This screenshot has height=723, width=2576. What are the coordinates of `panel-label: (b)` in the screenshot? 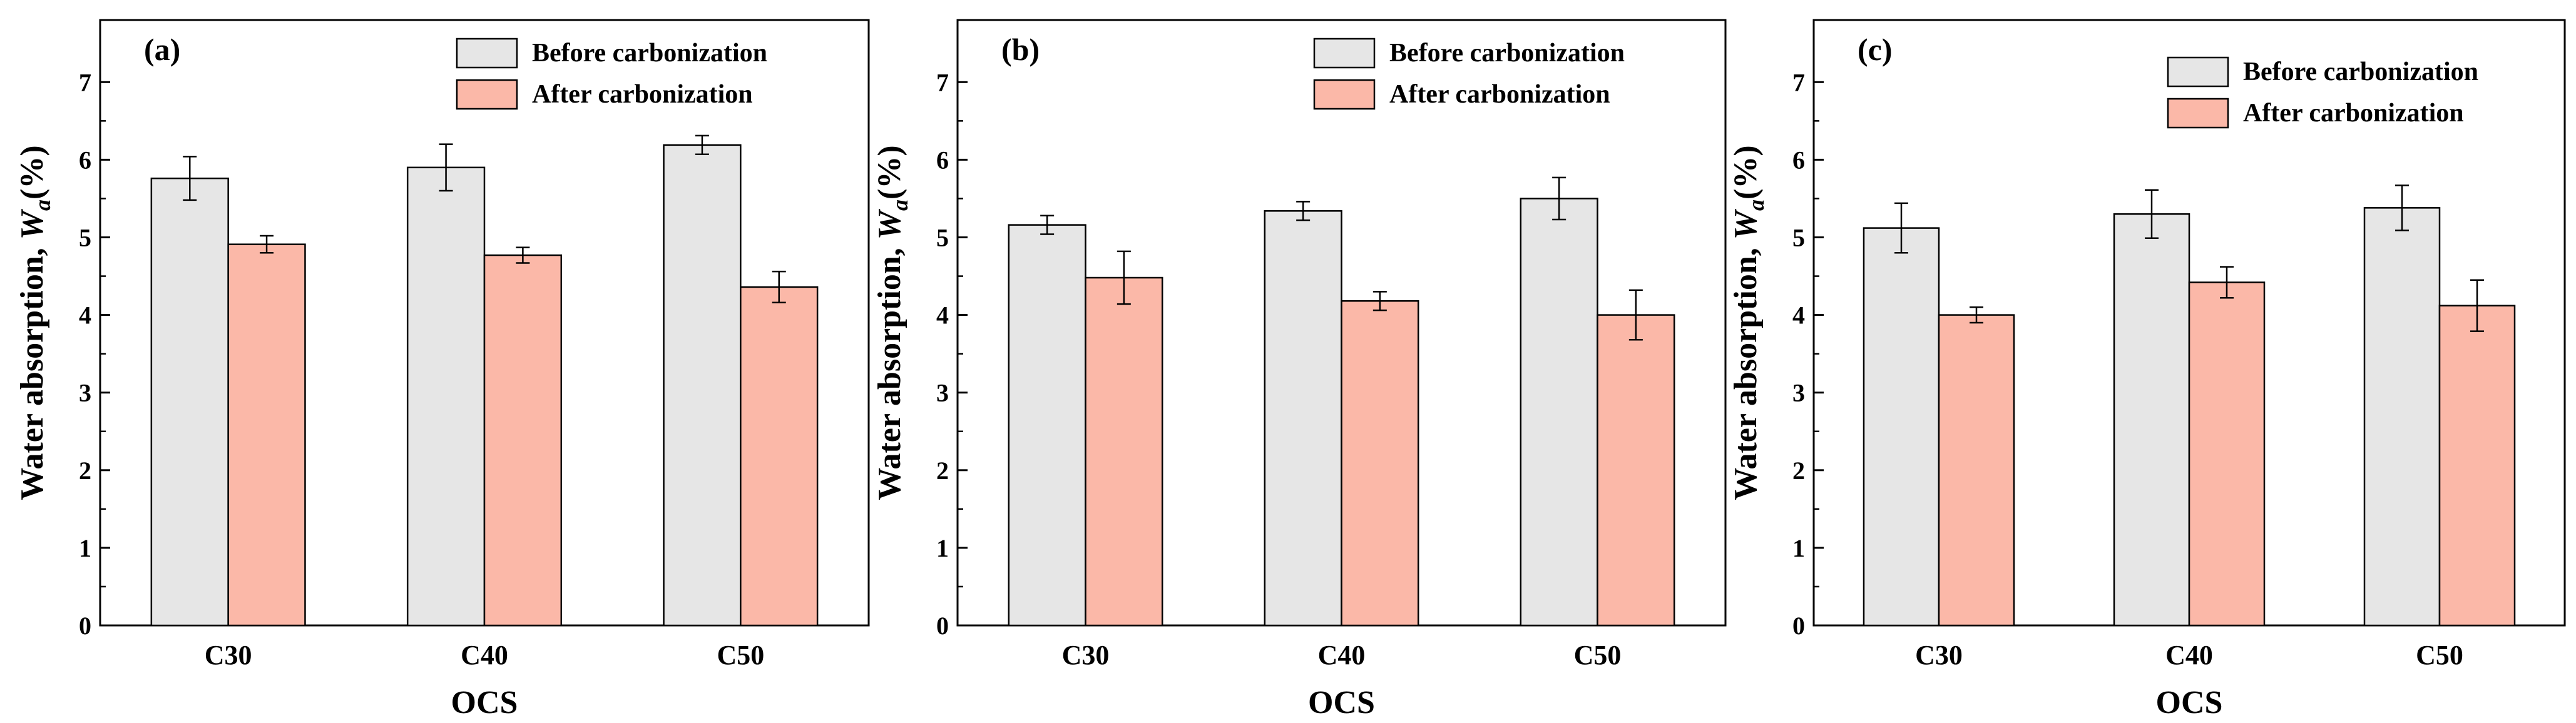 It's located at (1021, 50).